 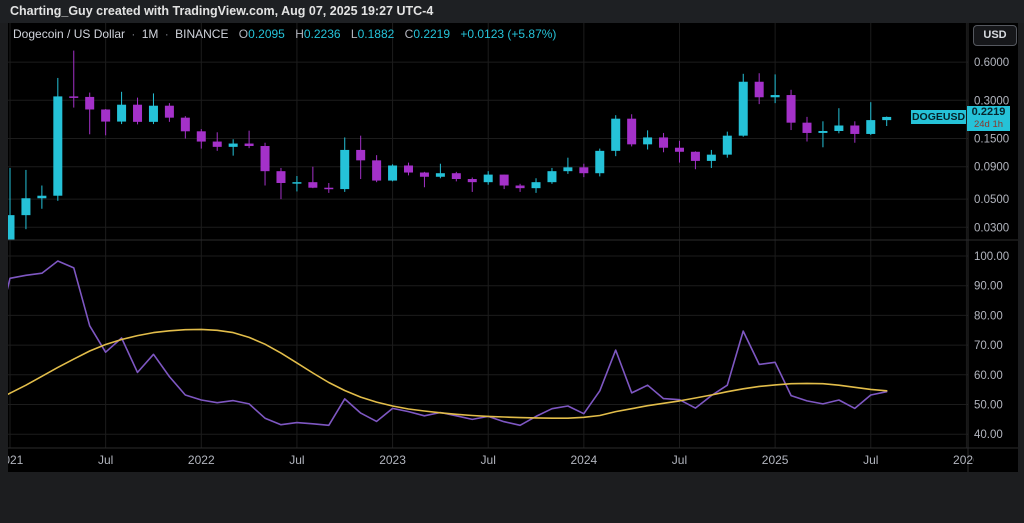 I want to click on svg-text: 2022, so click(x=201, y=460).